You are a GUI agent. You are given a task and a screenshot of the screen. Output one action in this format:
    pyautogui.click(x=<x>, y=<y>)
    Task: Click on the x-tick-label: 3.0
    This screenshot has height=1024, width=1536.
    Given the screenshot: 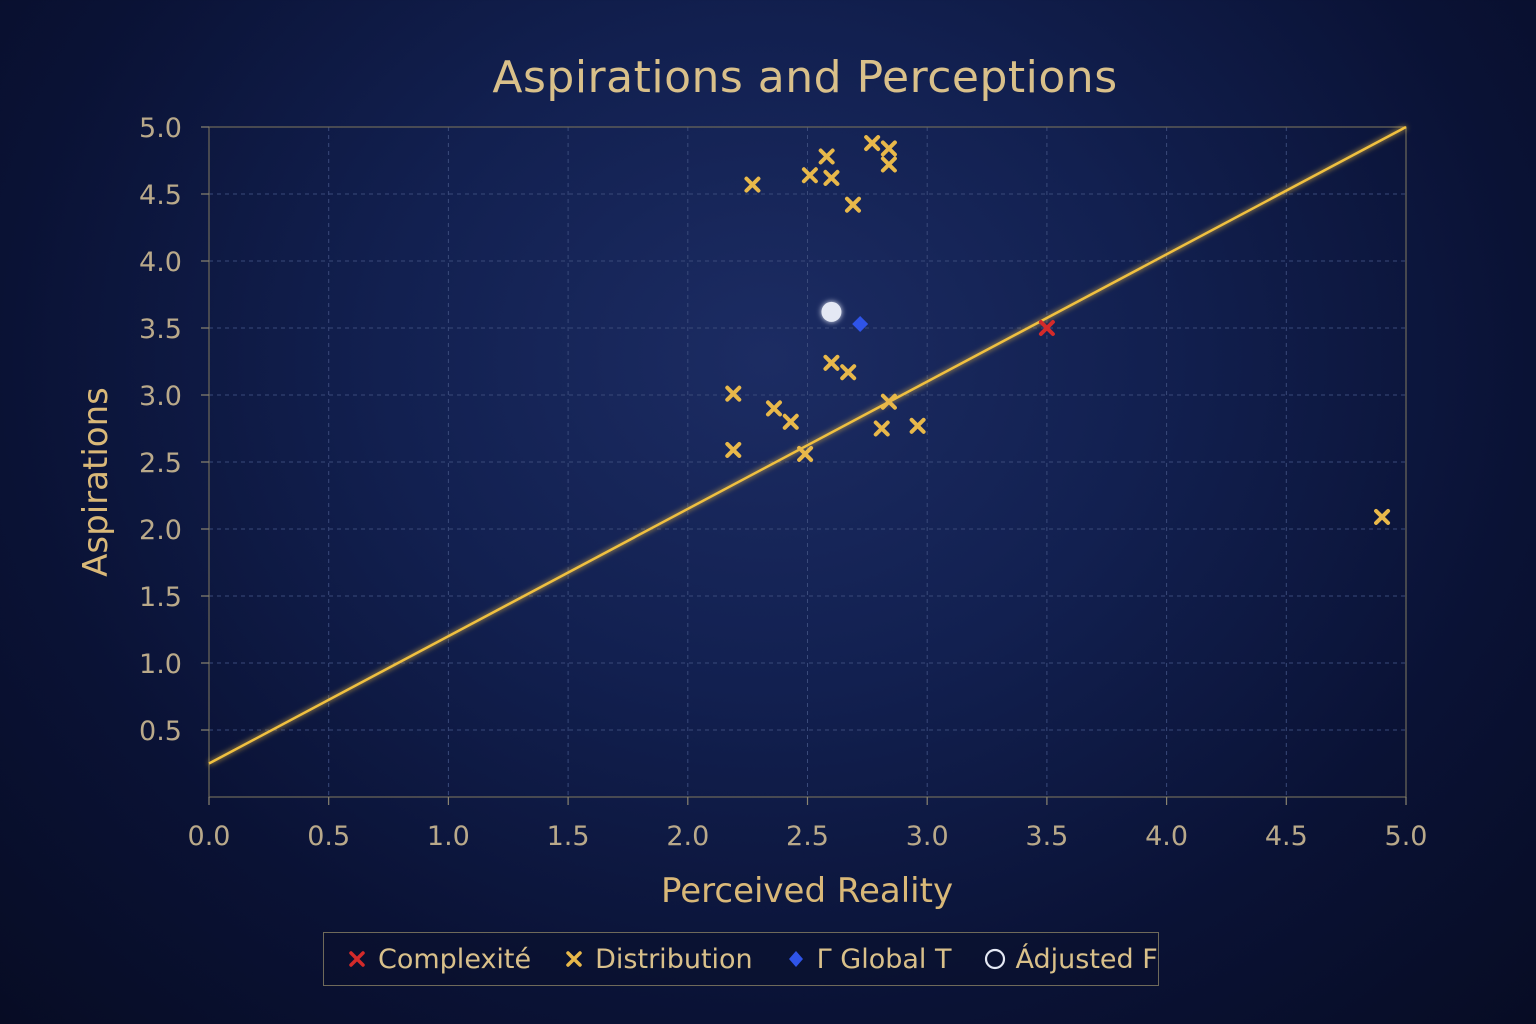 What is the action you would take?
    pyautogui.click(x=927, y=836)
    